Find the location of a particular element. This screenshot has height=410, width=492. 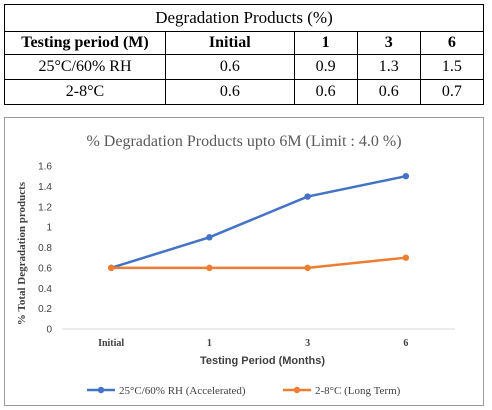

y-tick-label: 1.4 is located at coordinates (45, 187).